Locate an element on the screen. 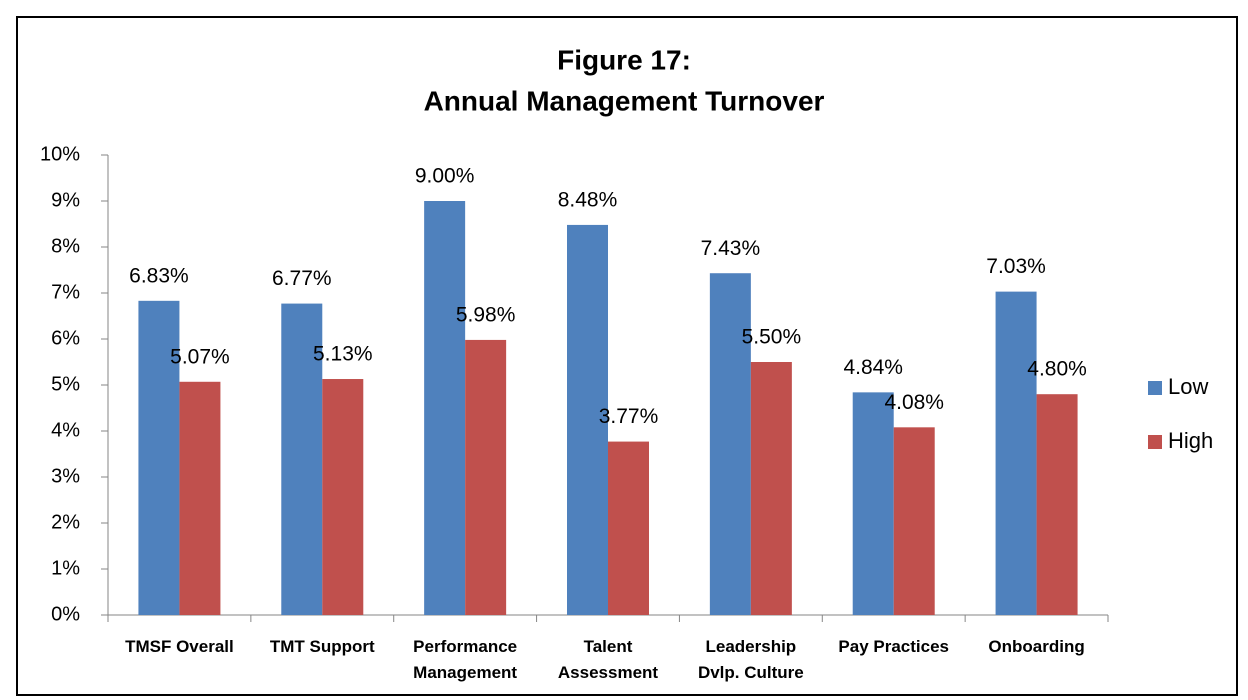 The image size is (1248, 700). x-tick-label: Onboarding is located at coordinates (1036, 646).